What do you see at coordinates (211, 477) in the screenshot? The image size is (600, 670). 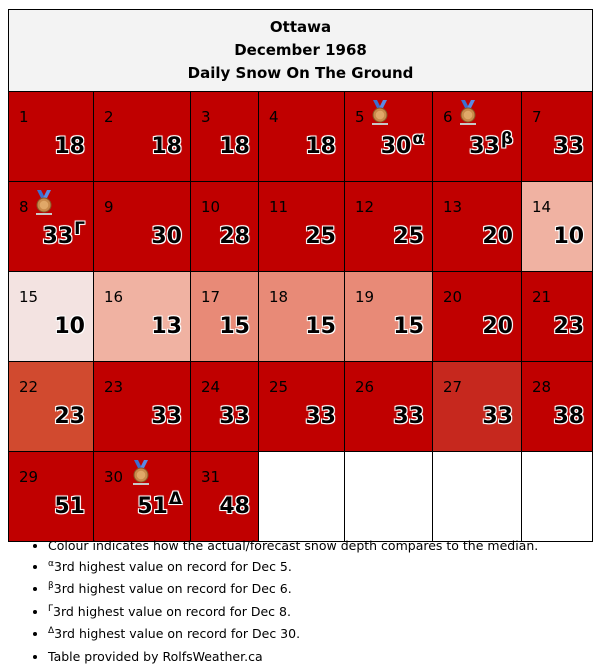 I see `day-number: 31` at bounding box center [211, 477].